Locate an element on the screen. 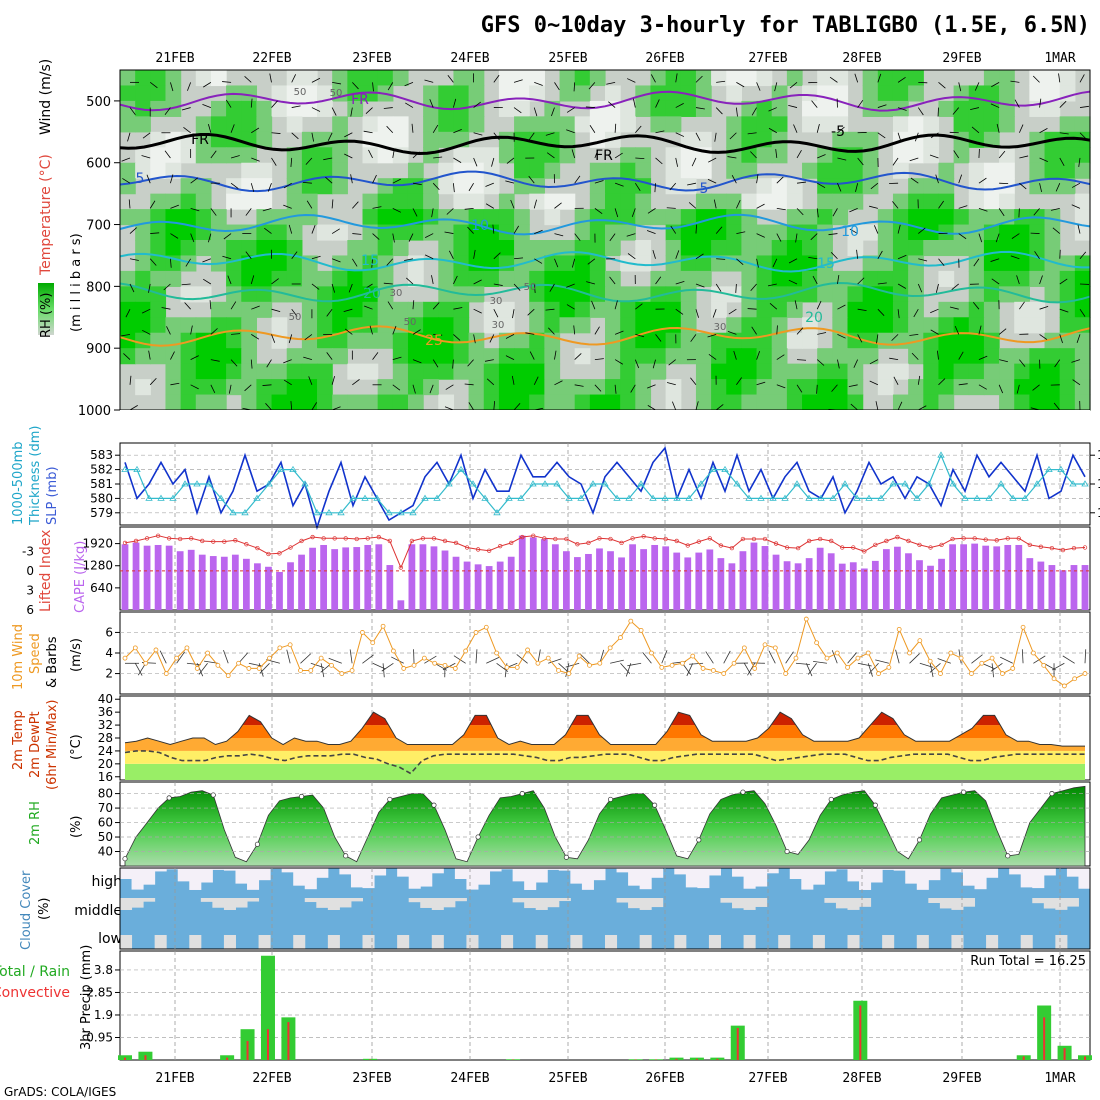 The width and height of the screenshot is (1100, 1100). precip-tick-label: 1.9 is located at coordinates (103, 1015).